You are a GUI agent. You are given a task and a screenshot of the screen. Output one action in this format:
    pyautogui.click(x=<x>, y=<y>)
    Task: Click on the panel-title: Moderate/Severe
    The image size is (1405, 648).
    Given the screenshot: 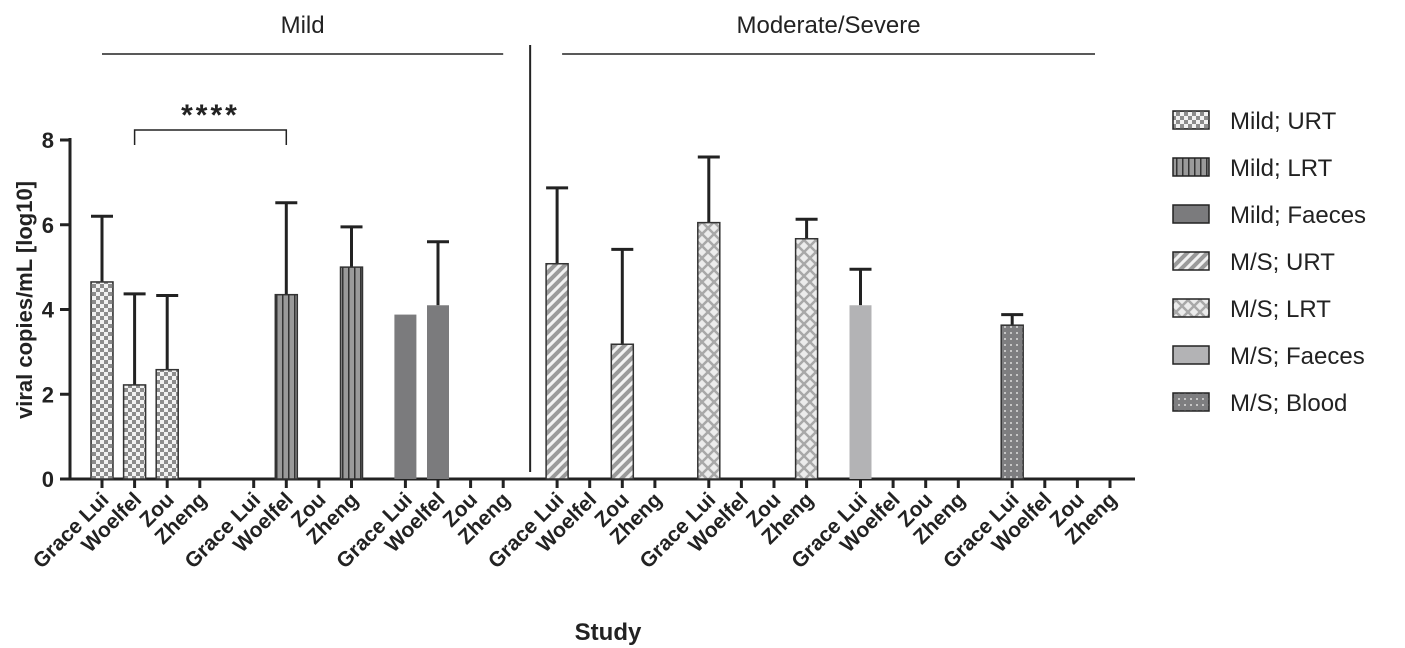 What is the action you would take?
    pyautogui.click(x=828, y=25)
    